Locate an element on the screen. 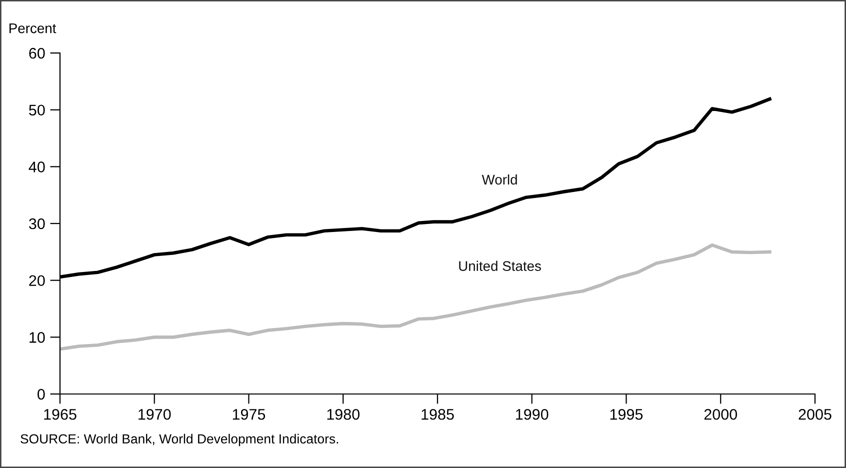 The image size is (846, 468). x-tick-label: 1980 is located at coordinates (343, 414).